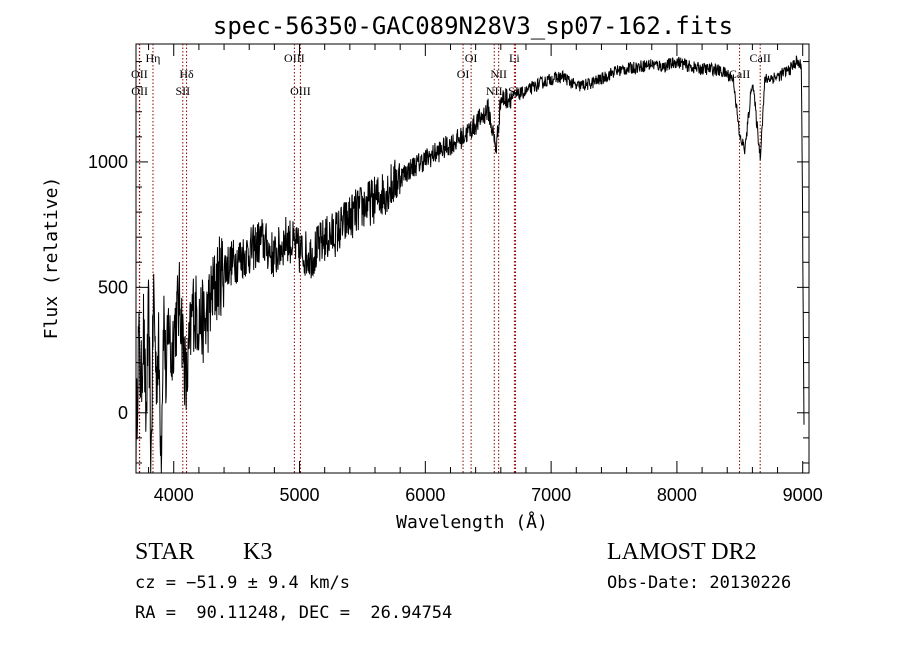 This screenshot has width=900, height=649. What do you see at coordinates (113, 287) in the screenshot?
I see `y-tick-label: 500` at bounding box center [113, 287].